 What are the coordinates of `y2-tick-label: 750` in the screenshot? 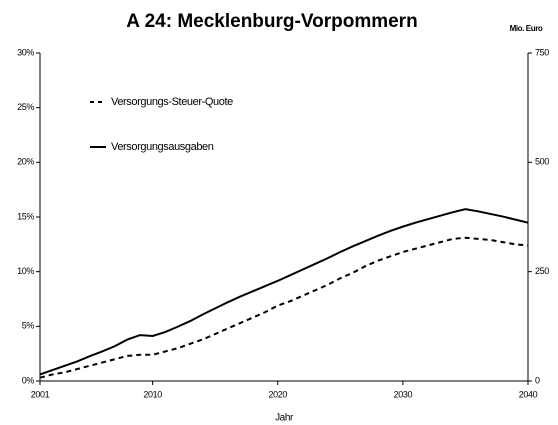 It's located at (542, 52).